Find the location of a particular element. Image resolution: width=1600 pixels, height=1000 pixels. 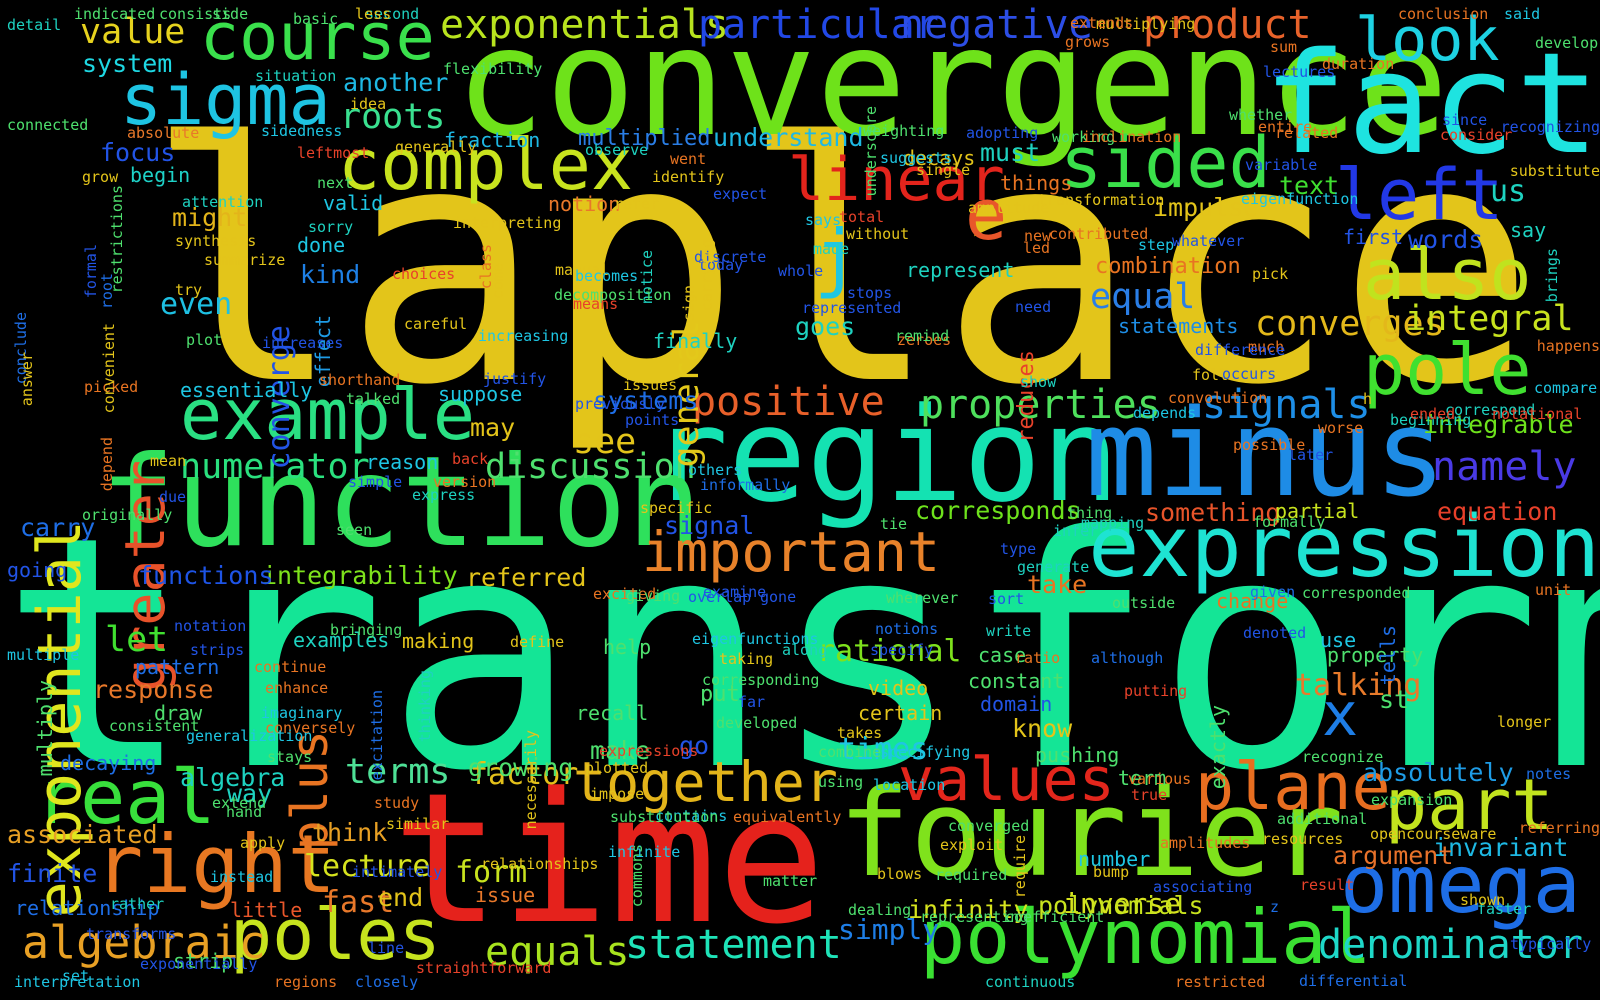

cloud-word: beginning is located at coordinates (1431, 420).